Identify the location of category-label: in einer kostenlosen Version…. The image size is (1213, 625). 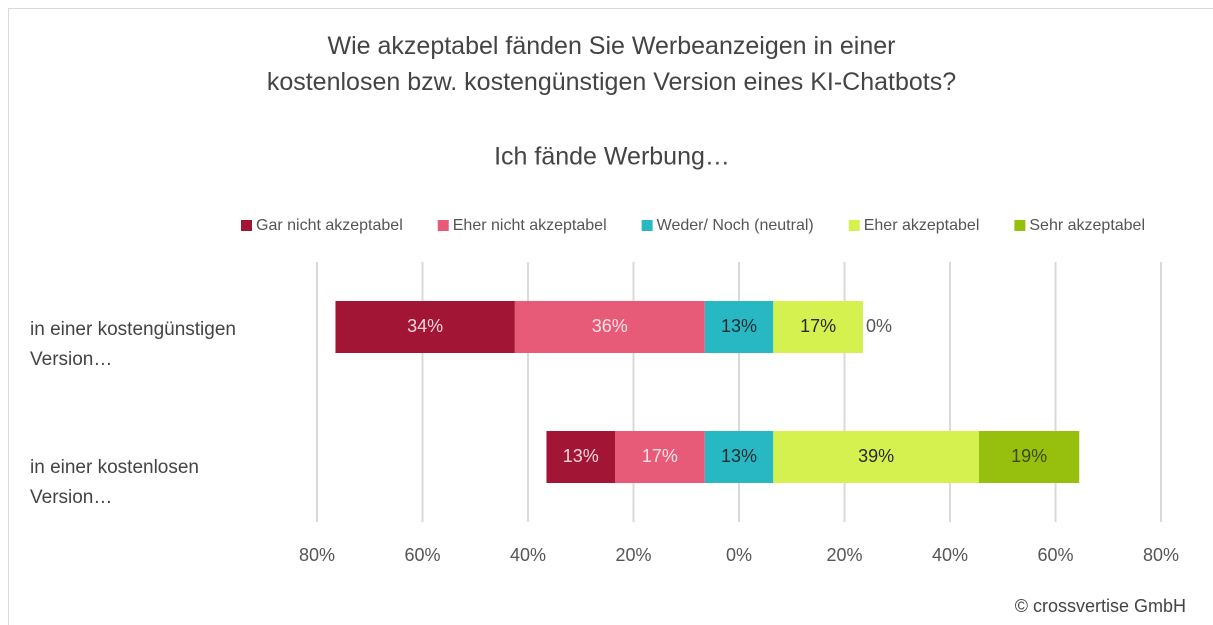
(114, 482).